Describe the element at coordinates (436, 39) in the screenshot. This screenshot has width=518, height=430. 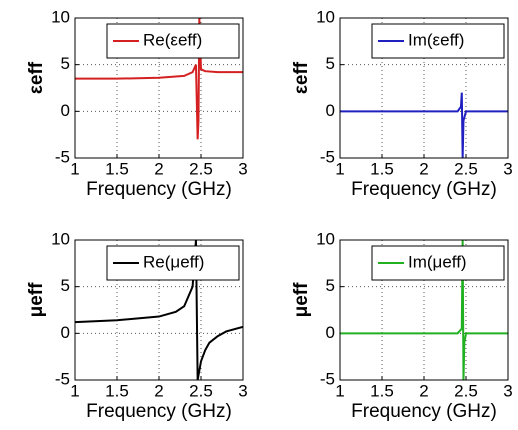
I see `legend-label: Im(εeff)` at that location.